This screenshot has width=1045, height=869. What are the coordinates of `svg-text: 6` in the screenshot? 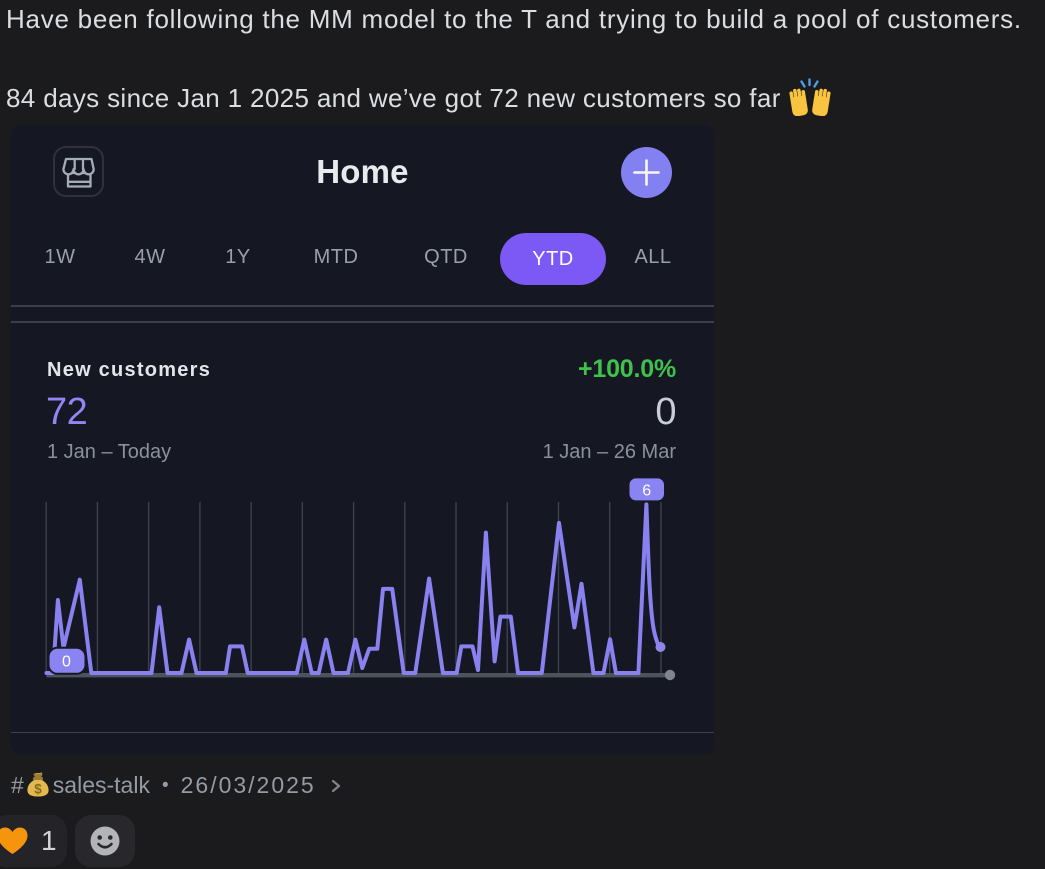 It's located at (646, 490).